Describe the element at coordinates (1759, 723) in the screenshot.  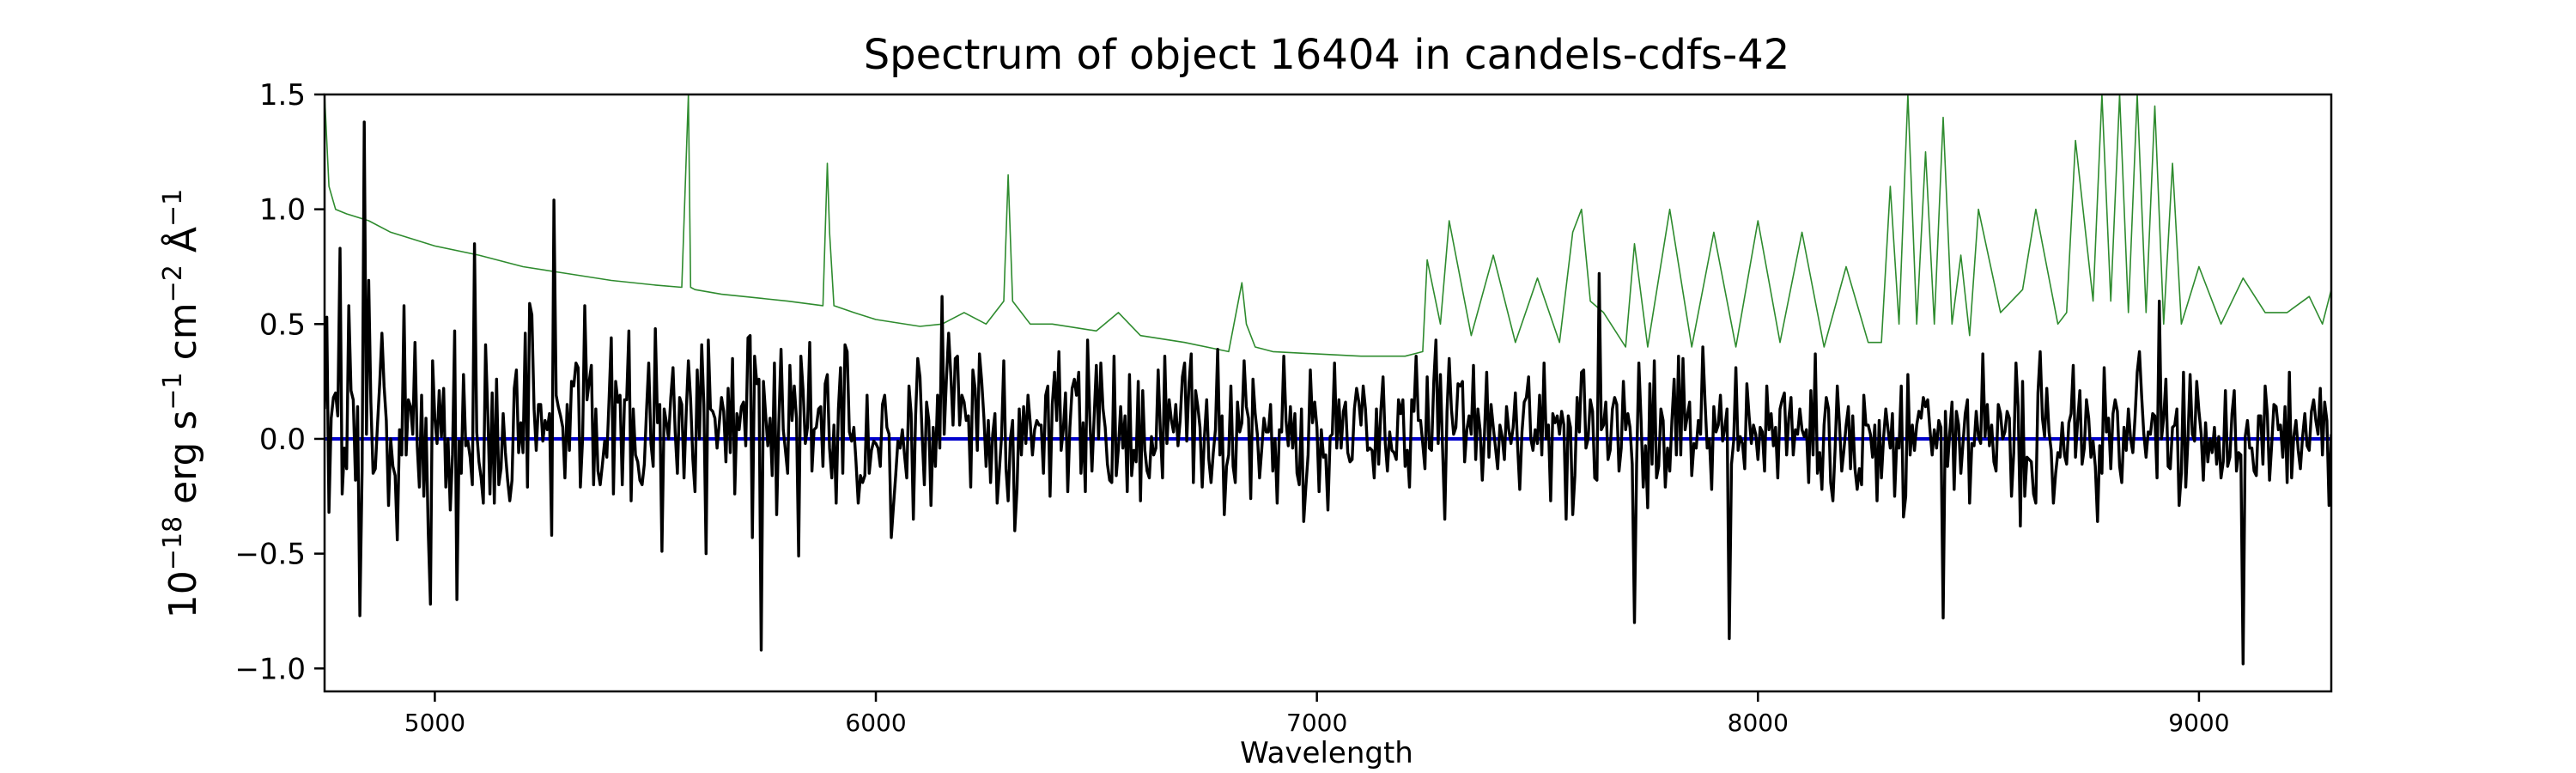
I see `x-tick-label: 8000` at that location.